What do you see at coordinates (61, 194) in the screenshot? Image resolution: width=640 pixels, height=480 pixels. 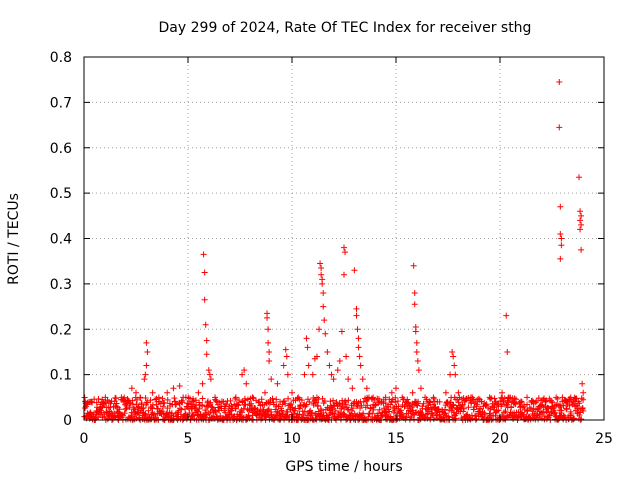 I see `y-tick-label: 0.5` at bounding box center [61, 194].